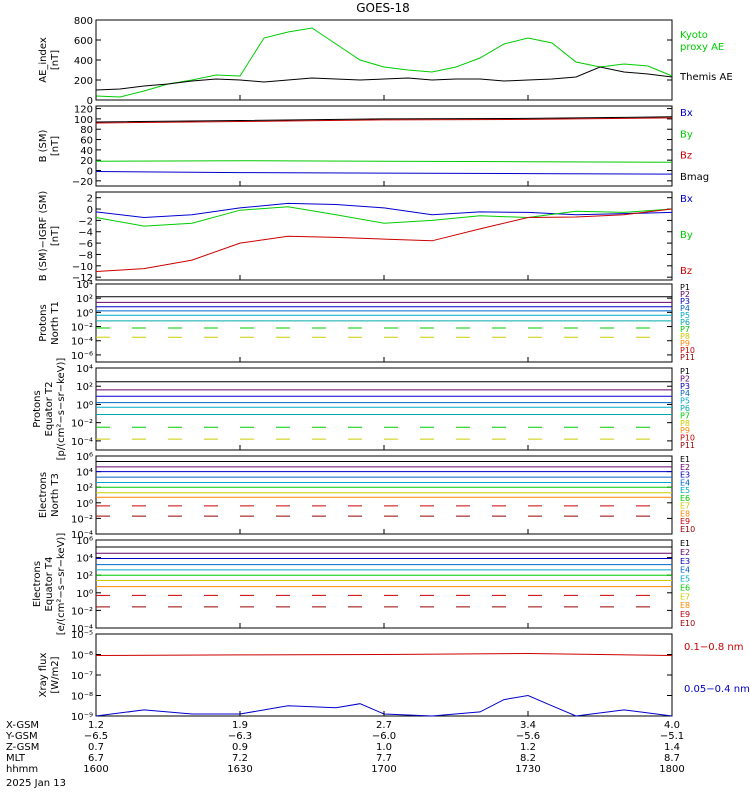  I want to click on y-tick-label: 60, so click(86, 141).